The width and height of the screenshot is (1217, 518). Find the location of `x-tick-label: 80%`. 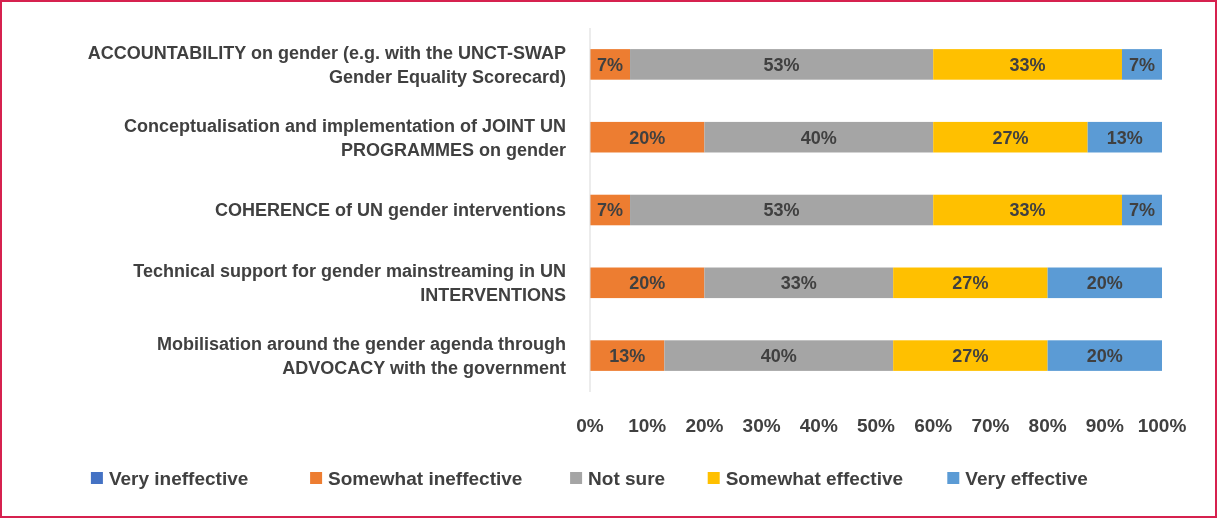

x-tick-label: 80% is located at coordinates (1047, 425).